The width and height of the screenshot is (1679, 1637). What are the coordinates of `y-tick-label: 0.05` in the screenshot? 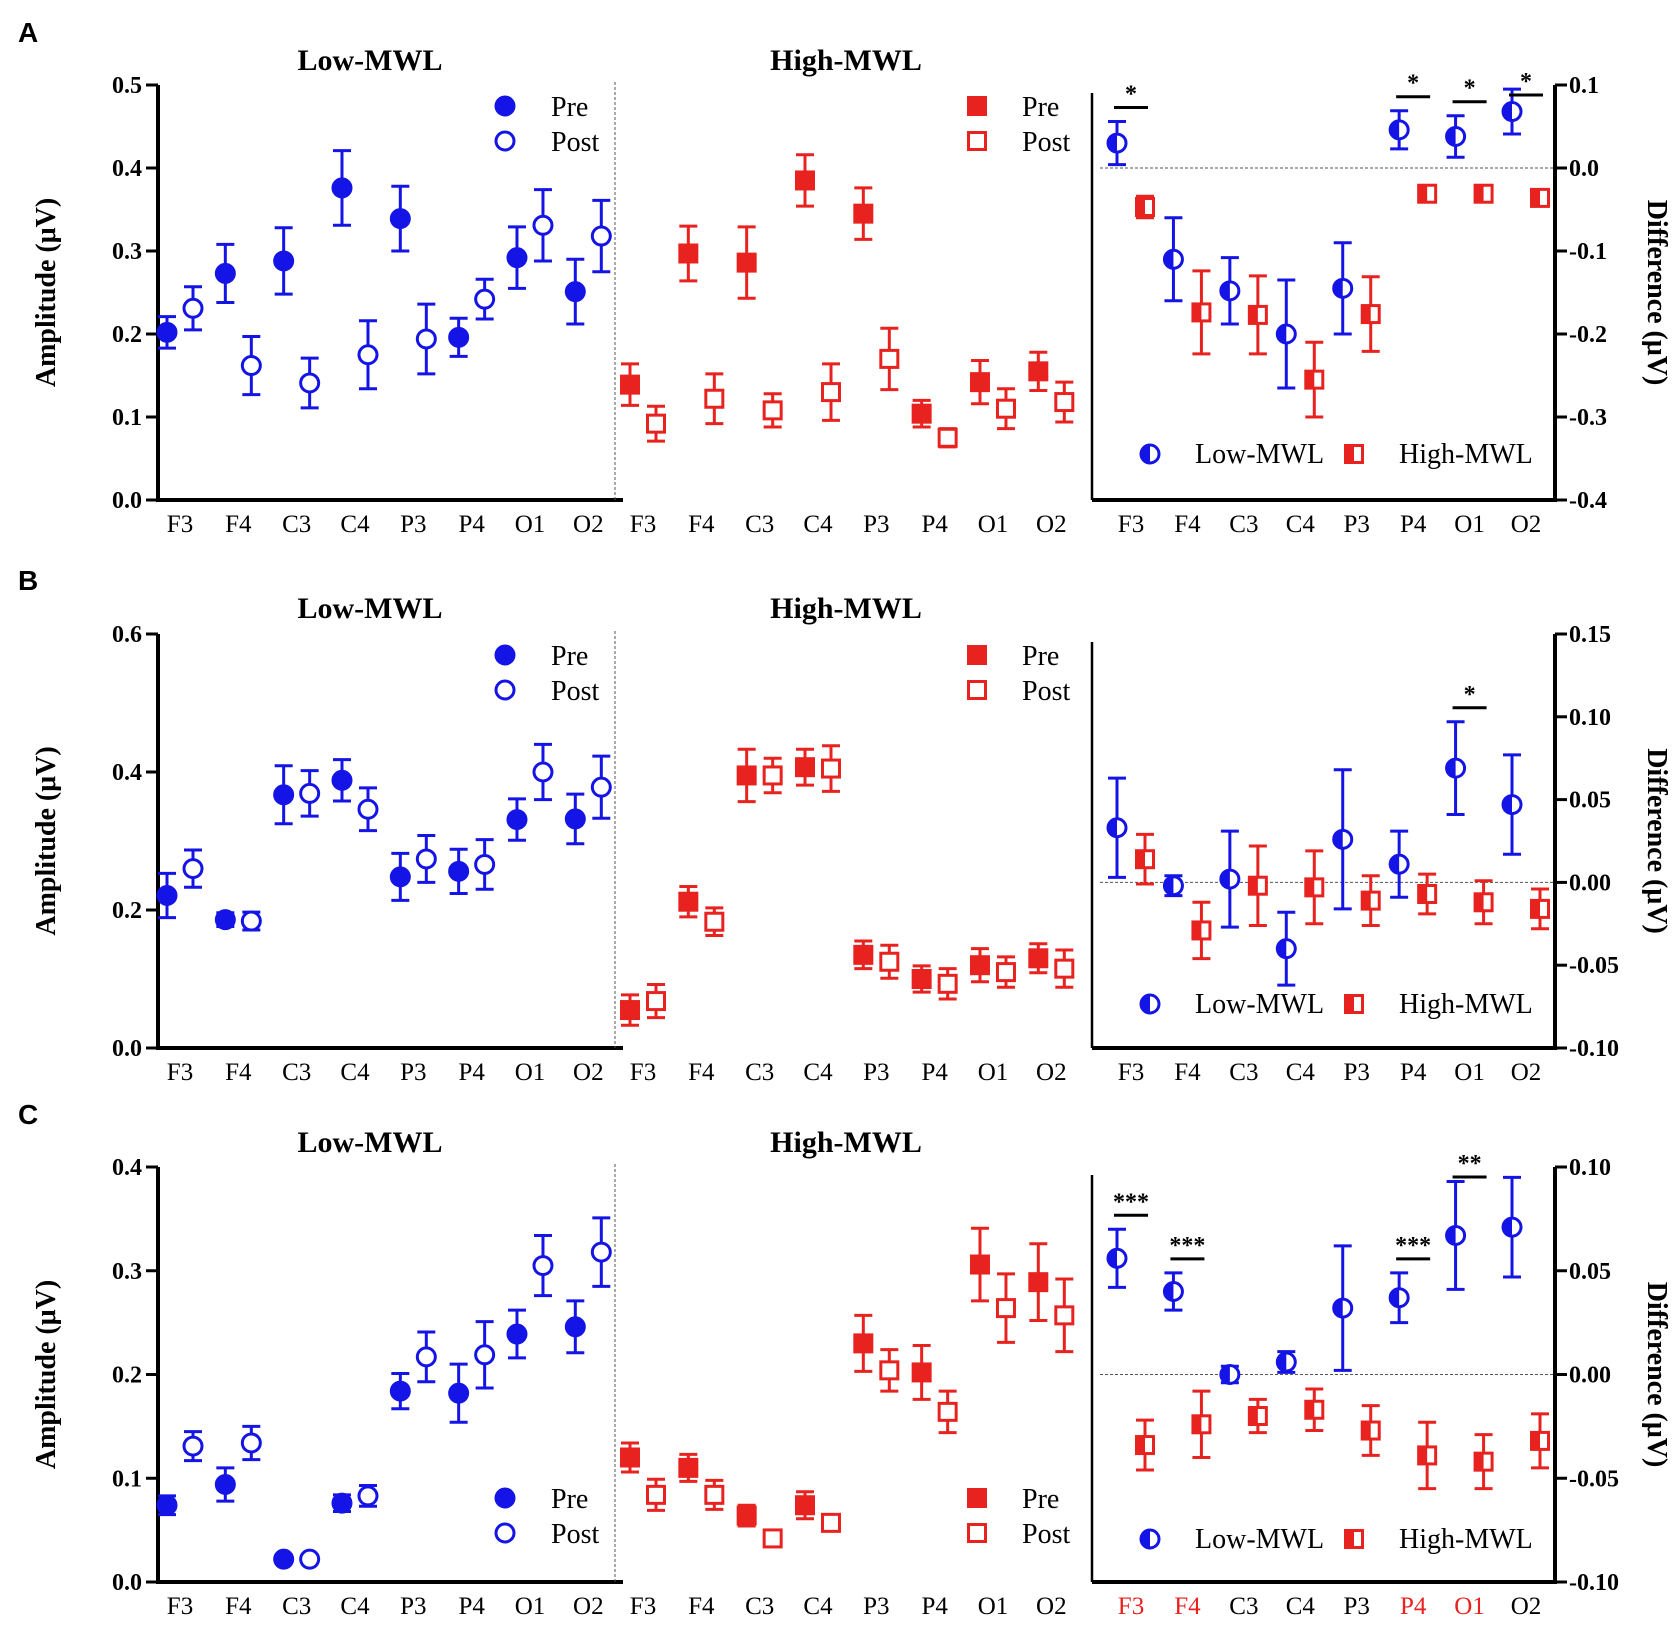 It's located at (1590, 1272).